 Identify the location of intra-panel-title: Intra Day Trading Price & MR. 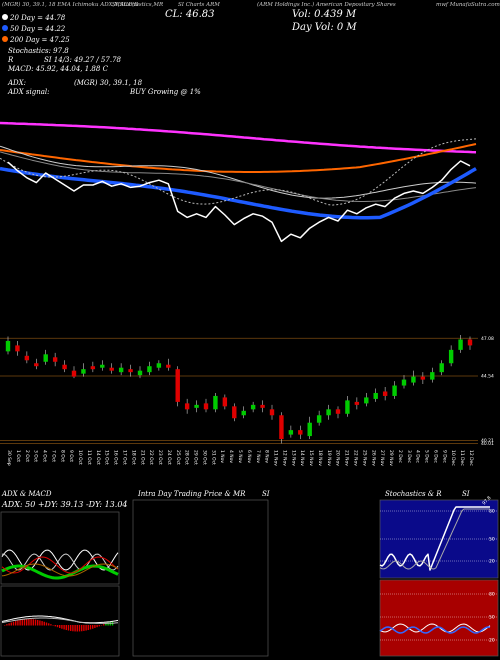
(192, 494).